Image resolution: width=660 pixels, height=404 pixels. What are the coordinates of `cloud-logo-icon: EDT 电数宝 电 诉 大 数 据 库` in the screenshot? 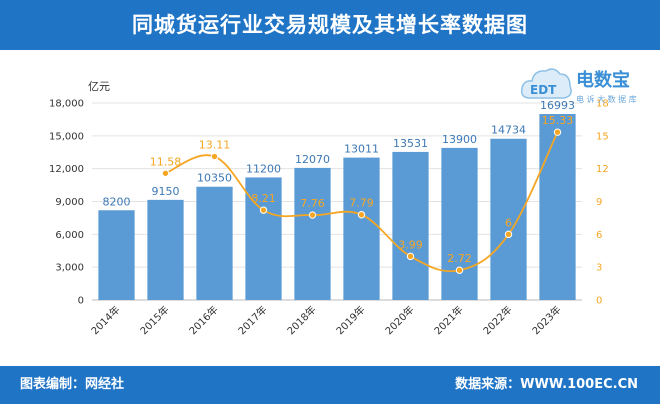 It's located at (578, 86).